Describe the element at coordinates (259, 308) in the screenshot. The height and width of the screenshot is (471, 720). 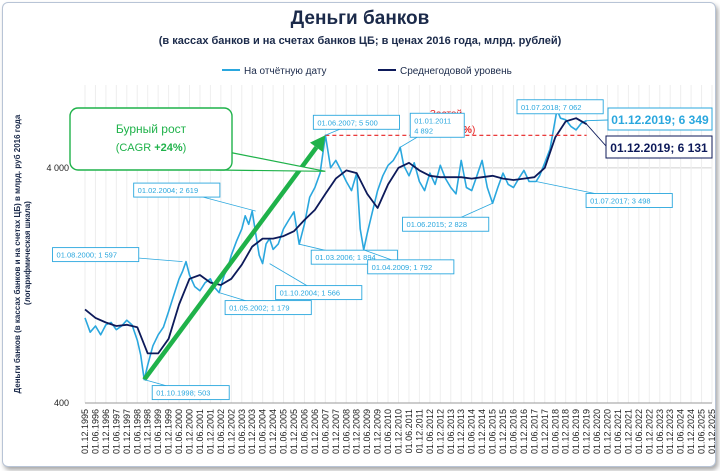
I see `point-callout-label: 01.05.2002; 1 179` at that location.